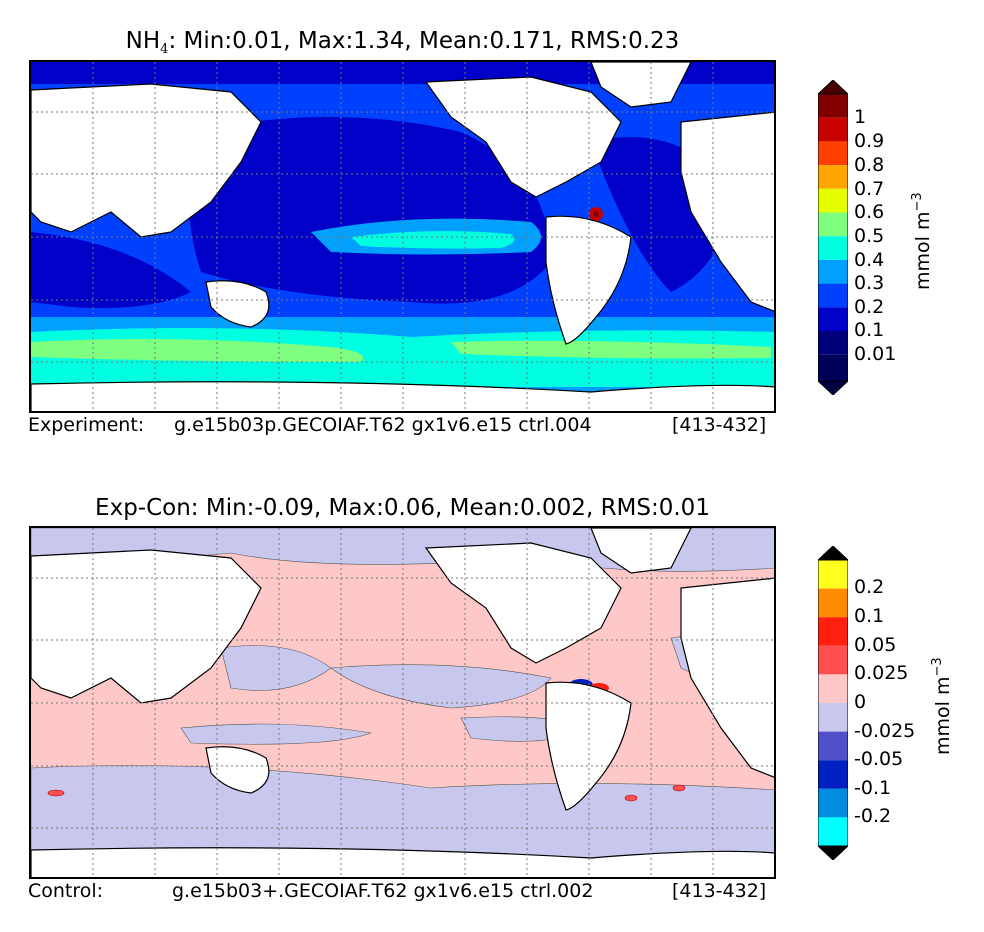 The width and height of the screenshot is (984, 932). What do you see at coordinates (942, 706) in the screenshot?
I see `bottom-colorbar-unit: mmol m−3` at bounding box center [942, 706].